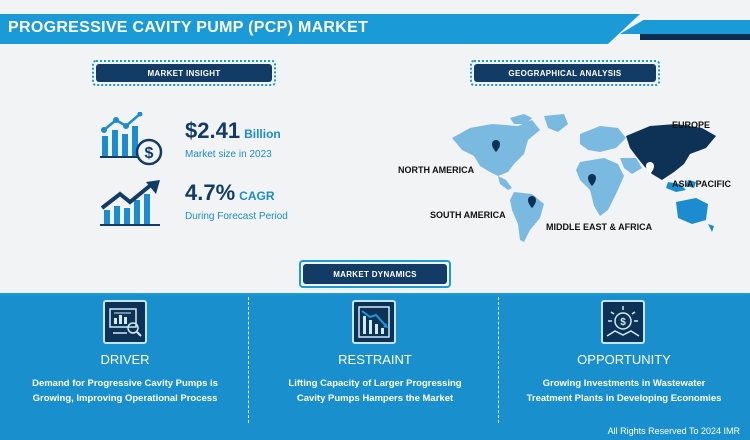 The image size is (750, 440). Describe the element at coordinates (599, 227) in the screenshot. I see `region-label-middle-east-africa: MIDDLE EAST & AFRICA` at that location.